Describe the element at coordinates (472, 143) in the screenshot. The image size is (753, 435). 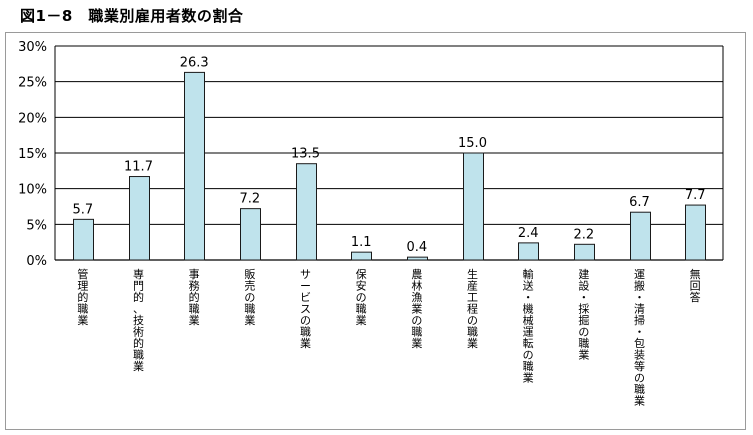
I see `data-label: 15.0` at that location.